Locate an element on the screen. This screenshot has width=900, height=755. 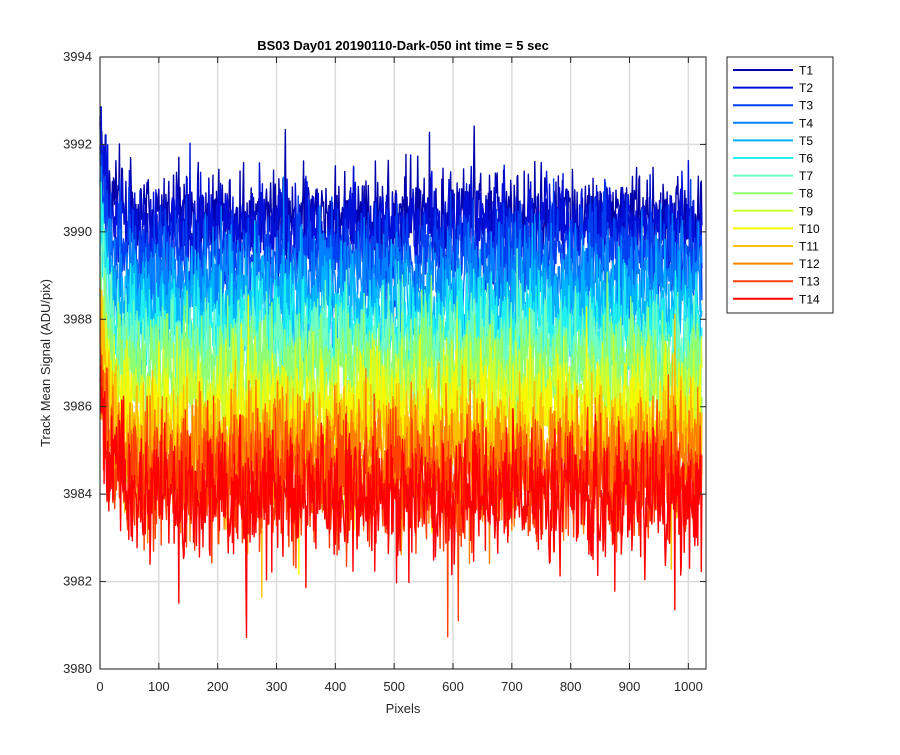
legend-label-t5: T5 is located at coordinates (806, 141).